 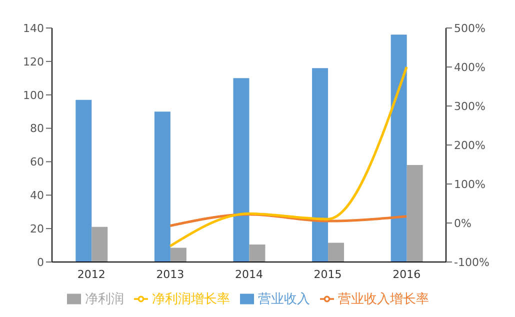 What do you see at coordinates (470, 67) in the screenshot?
I see `y2-tick-label: 400%` at bounding box center [470, 67].